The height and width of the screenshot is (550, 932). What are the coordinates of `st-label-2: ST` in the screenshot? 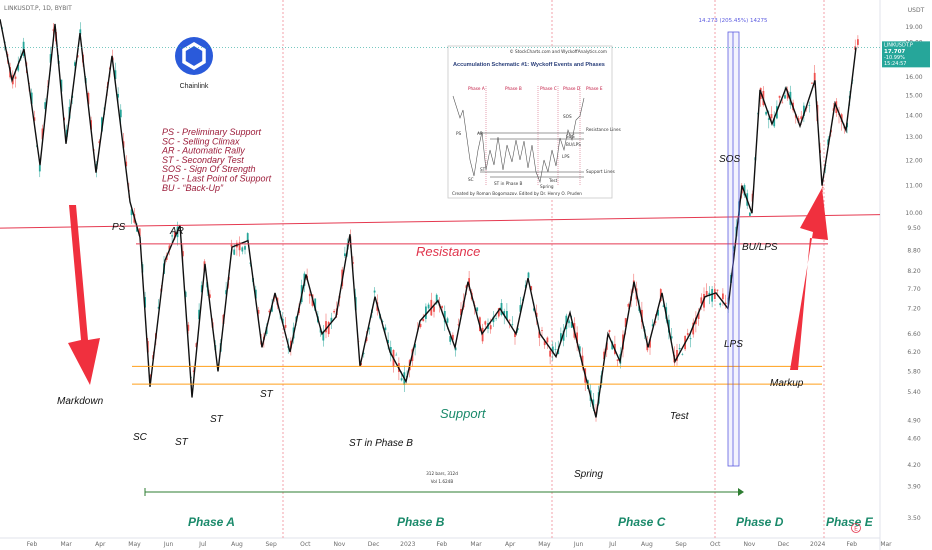 It's located at (217, 419).